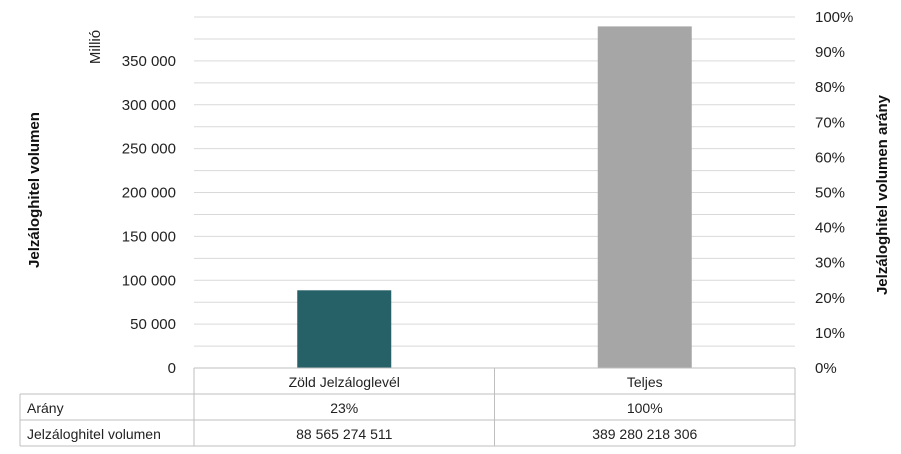 The height and width of the screenshot is (454, 901). Describe the element at coordinates (830, 333) in the screenshot. I see `y2-tick-label: 10%` at that location.